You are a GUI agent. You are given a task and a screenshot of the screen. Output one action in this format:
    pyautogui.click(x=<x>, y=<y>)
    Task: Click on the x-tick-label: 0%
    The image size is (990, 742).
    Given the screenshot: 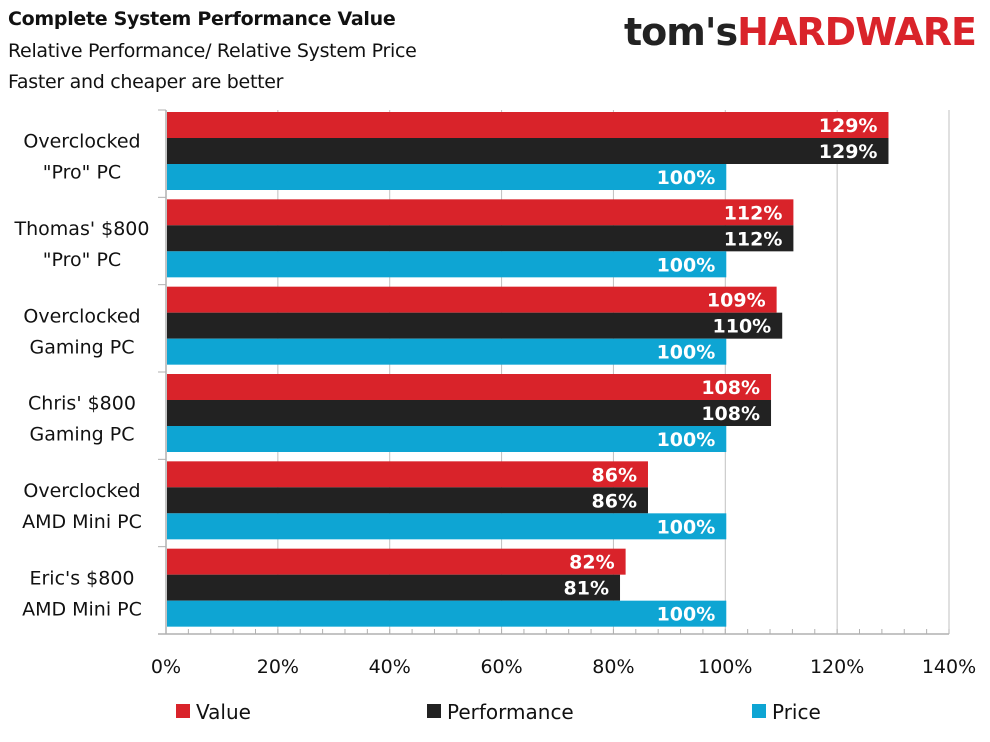 What is the action you would take?
    pyautogui.click(x=166, y=667)
    